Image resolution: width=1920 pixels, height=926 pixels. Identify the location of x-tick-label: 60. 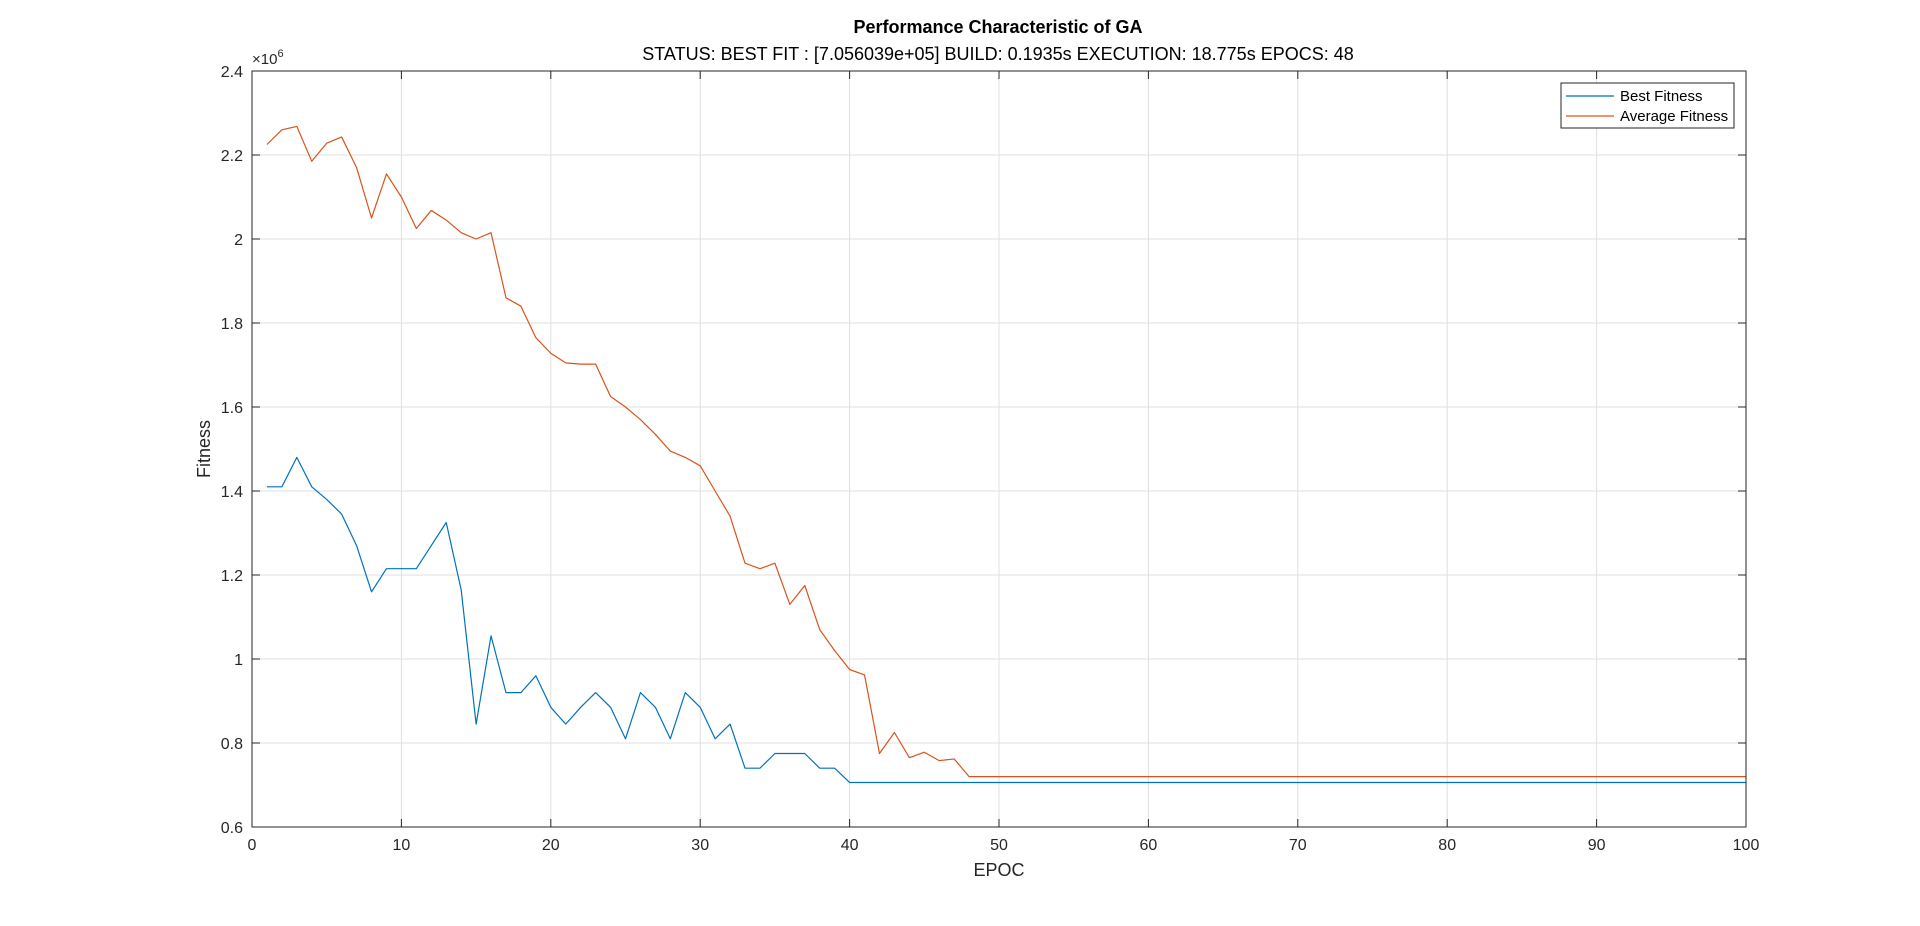
(1149, 845).